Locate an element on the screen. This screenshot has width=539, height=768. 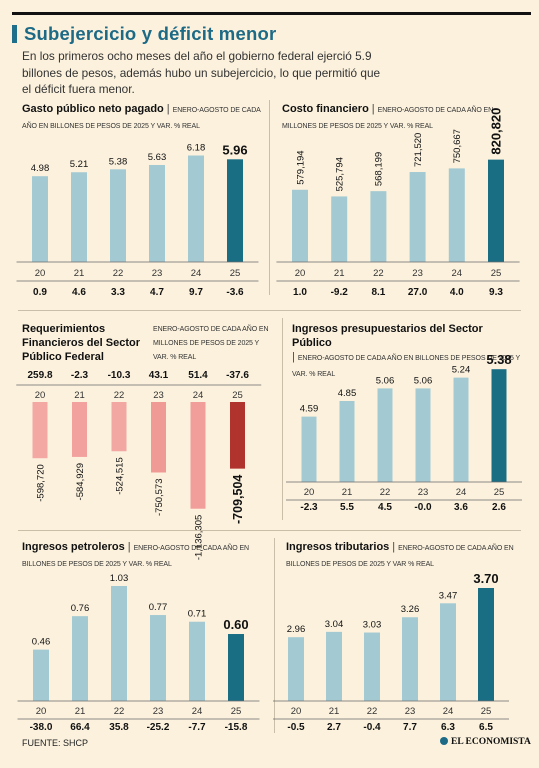
brand-logo: EL ECONOMISTA is located at coordinates (485, 742).